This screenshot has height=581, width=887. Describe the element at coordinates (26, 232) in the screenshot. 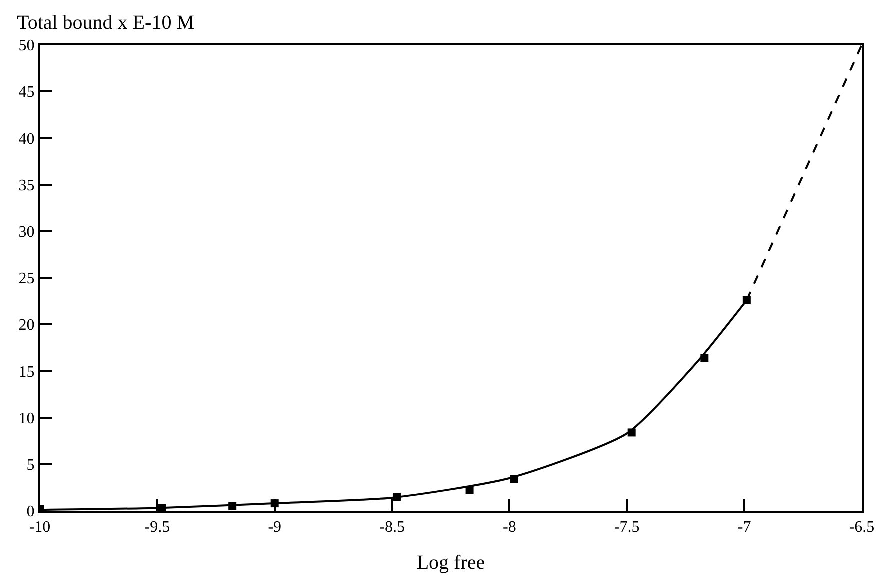

I see `y-tick-label: 30` at that location.